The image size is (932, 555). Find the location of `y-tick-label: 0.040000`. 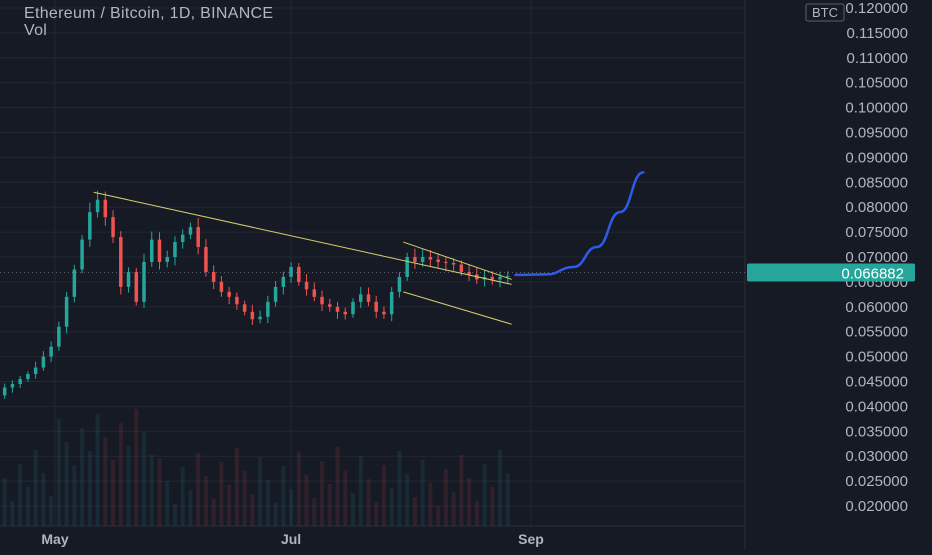

y-tick-label: 0.040000 is located at coordinates (876, 406).